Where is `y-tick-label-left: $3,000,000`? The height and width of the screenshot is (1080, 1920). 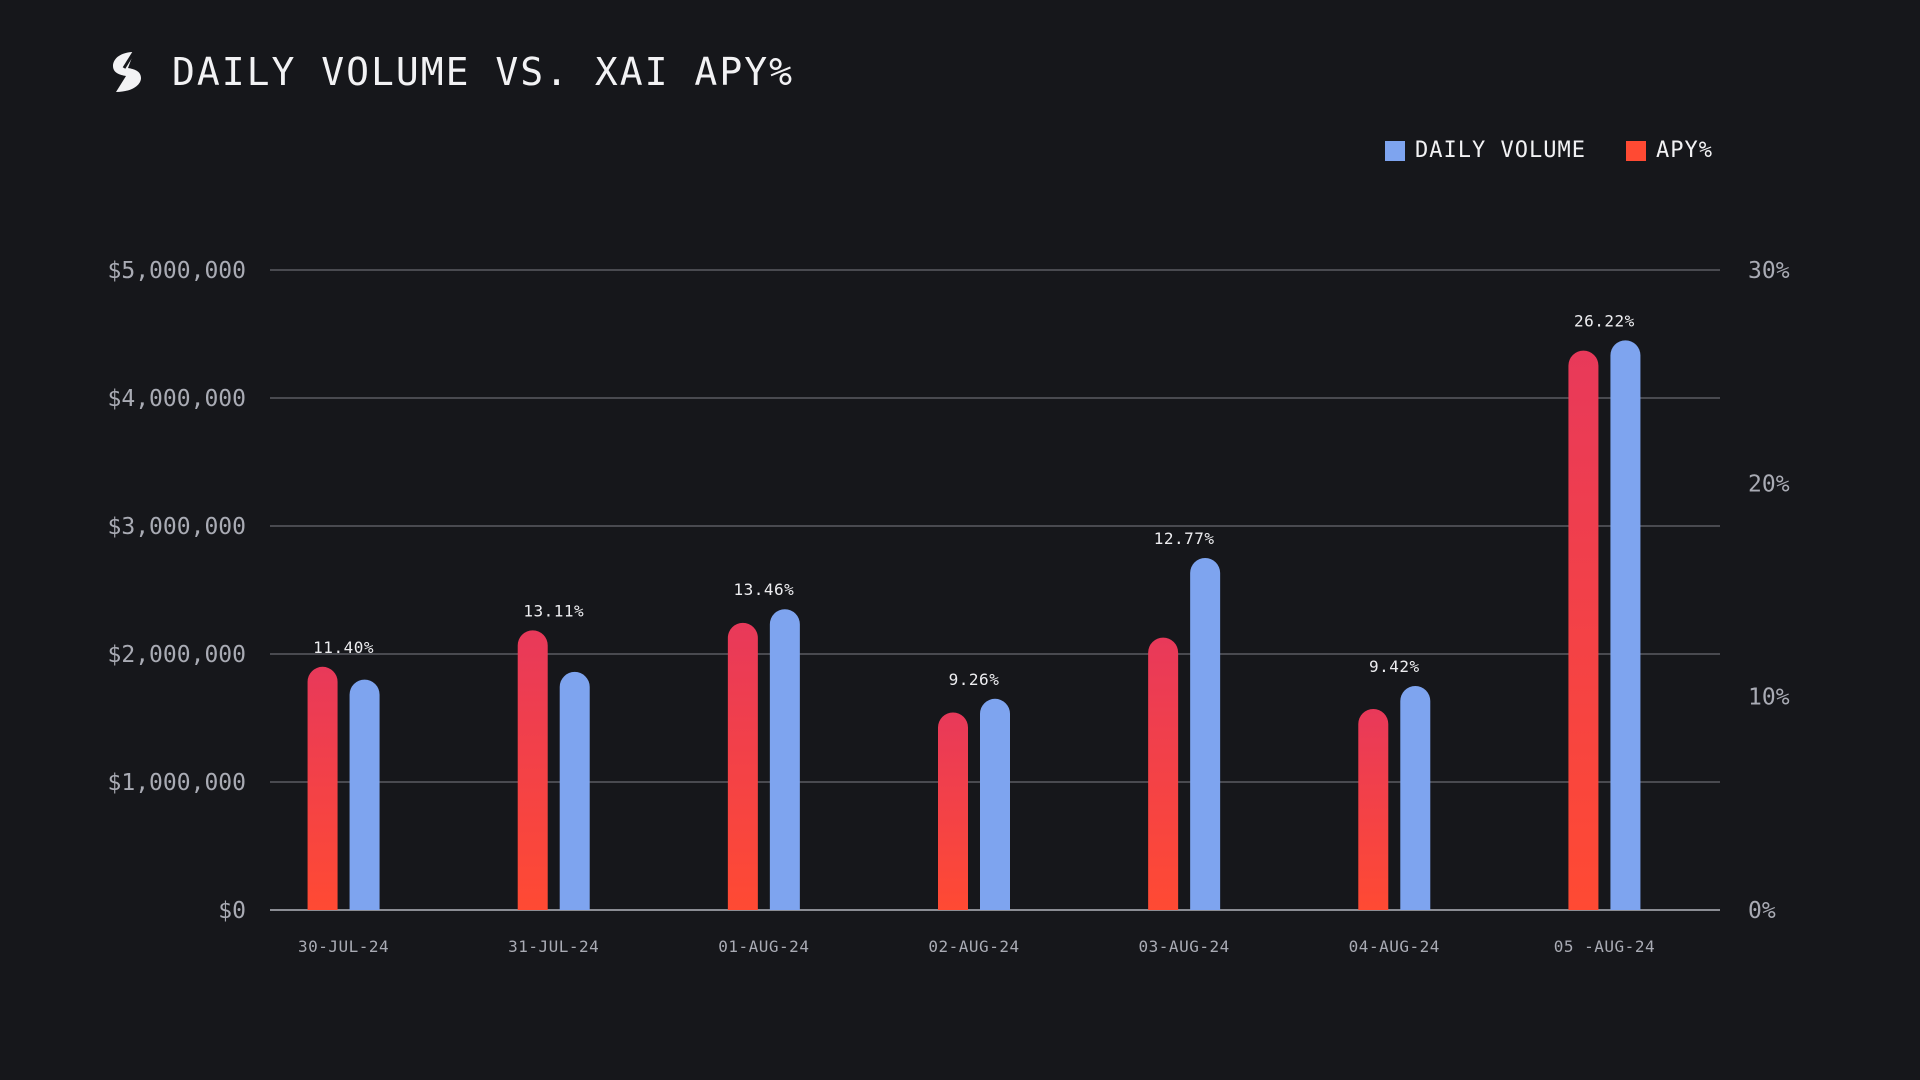 y-tick-label-left: $3,000,000 is located at coordinates (177, 527).